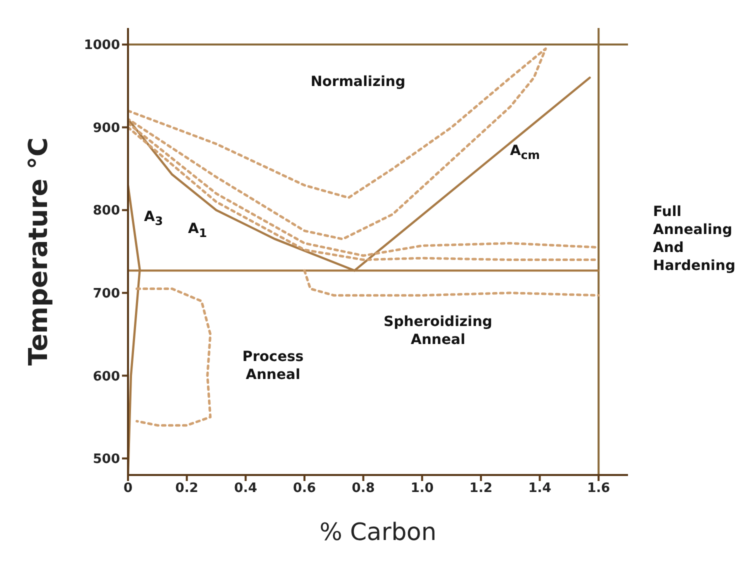 This screenshot has width=751, height=573. Describe the element at coordinates (186, 488) in the screenshot. I see `x-tick-label: 0.2` at that location.